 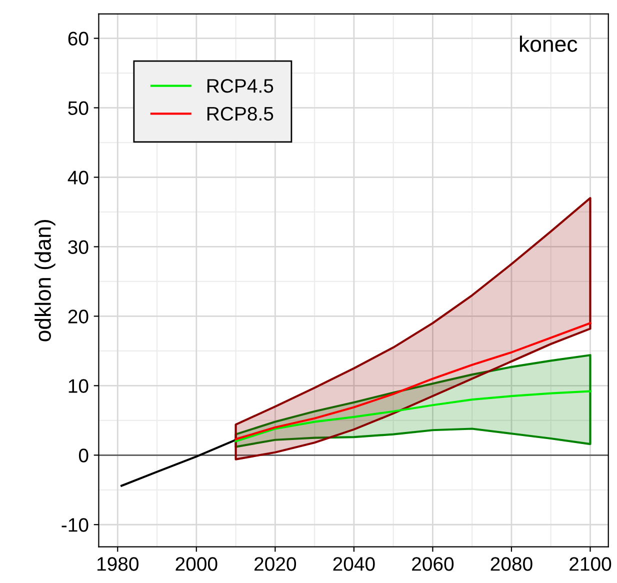 What do you see at coordinates (78, 317) in the screenshot?
I see `y-tick-label: 20` at bounding box center [78, 317].